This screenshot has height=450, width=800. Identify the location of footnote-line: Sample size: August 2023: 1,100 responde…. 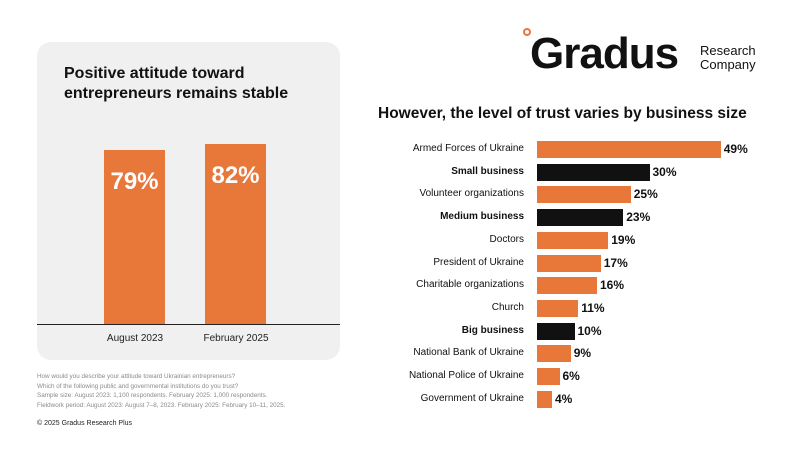
(152, 395).